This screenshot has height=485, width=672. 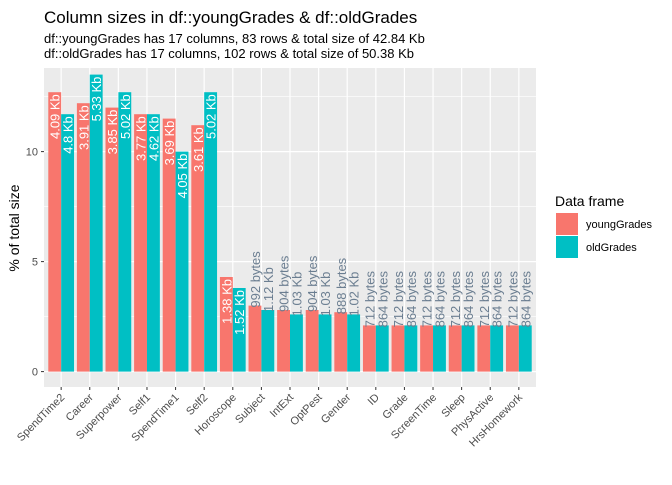 What do you see at coordinates (589, 201) in the screenshot?
I see `legend-title: Data frame` at bounding box center [589, 201].